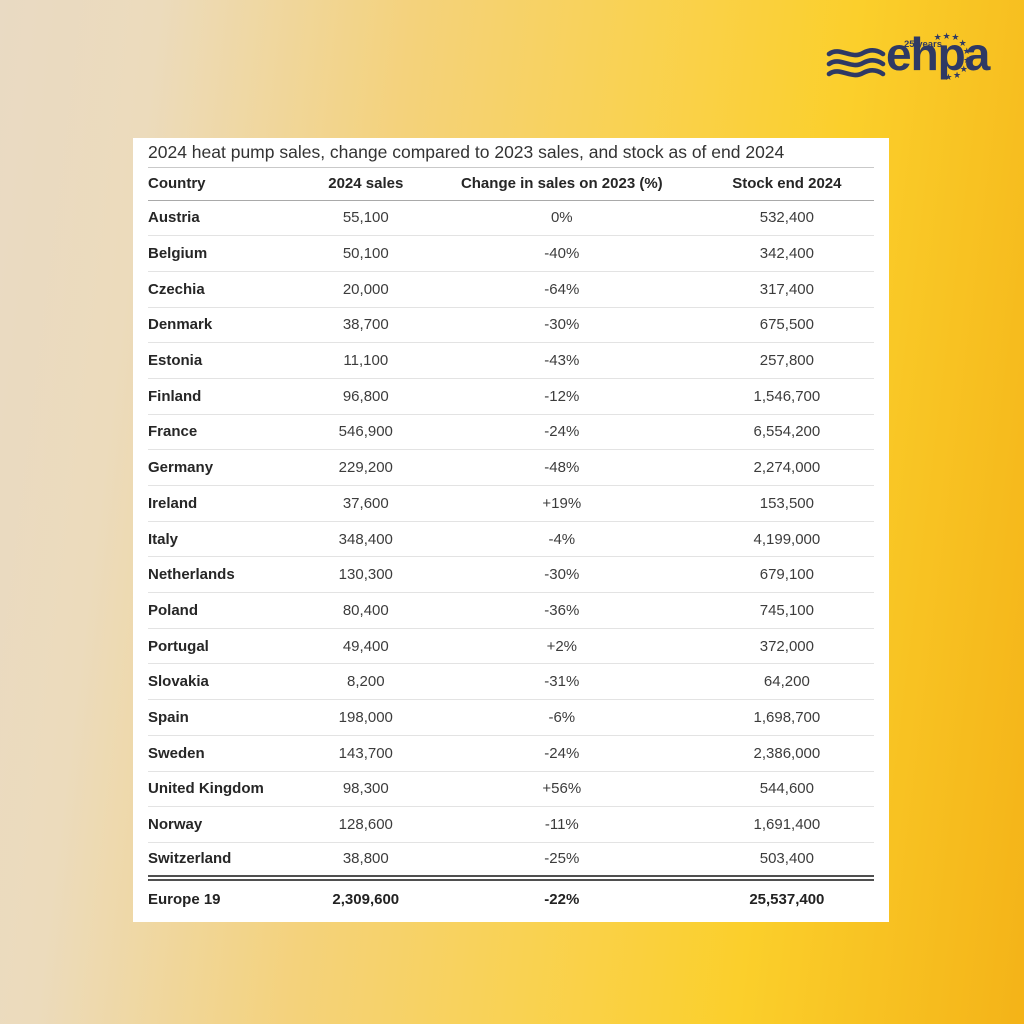  I want to click on country-cell: Portugal, so click(228, 645).